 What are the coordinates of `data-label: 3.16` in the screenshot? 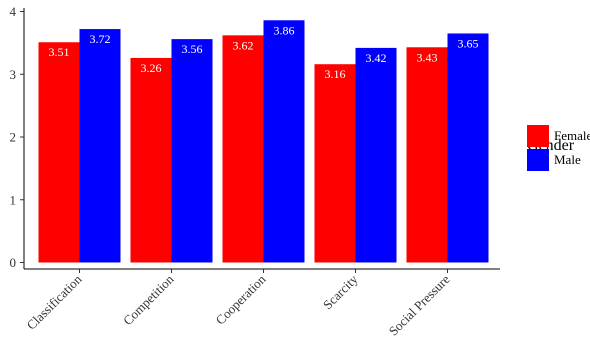 It's located at (335, 74).